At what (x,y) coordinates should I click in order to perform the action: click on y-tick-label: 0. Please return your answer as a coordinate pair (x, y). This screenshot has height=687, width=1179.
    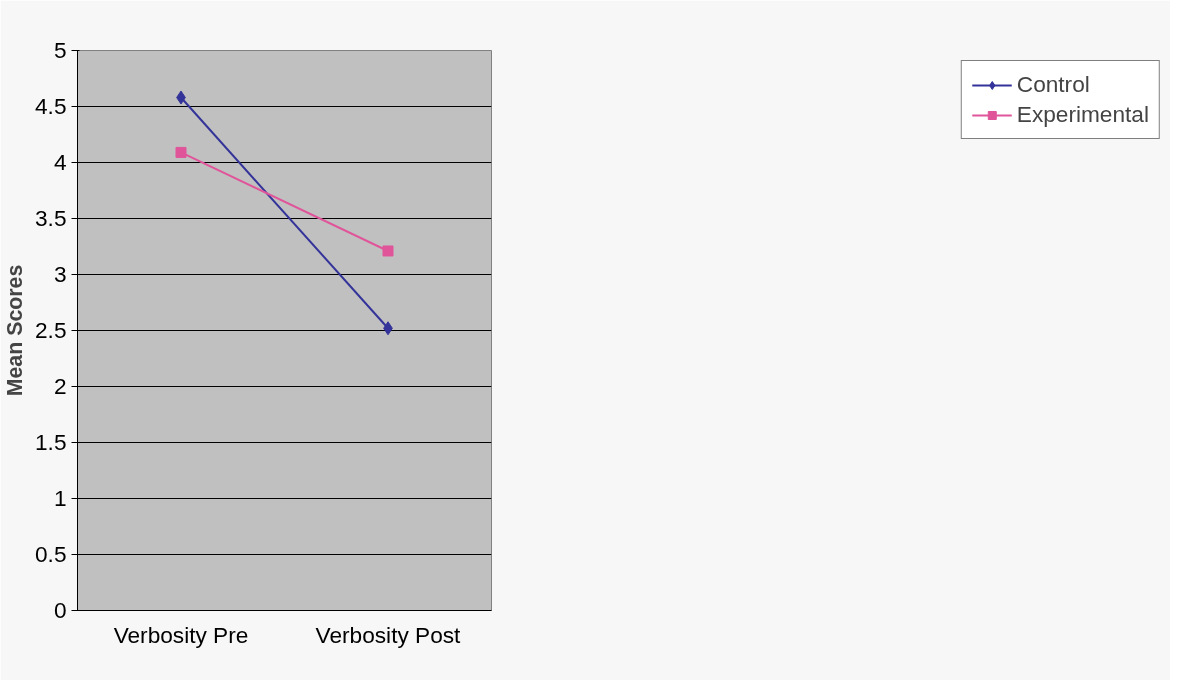
    Looking at the image, I should click on (60, 610).